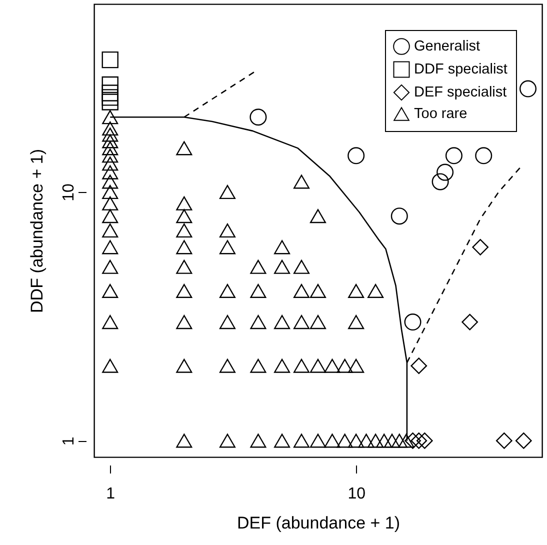 This screenshot has width=547, height=545. Describe the element at coordinates (461, 70) in the screenshot. I see `legend-label: DDF specialist` at that location.